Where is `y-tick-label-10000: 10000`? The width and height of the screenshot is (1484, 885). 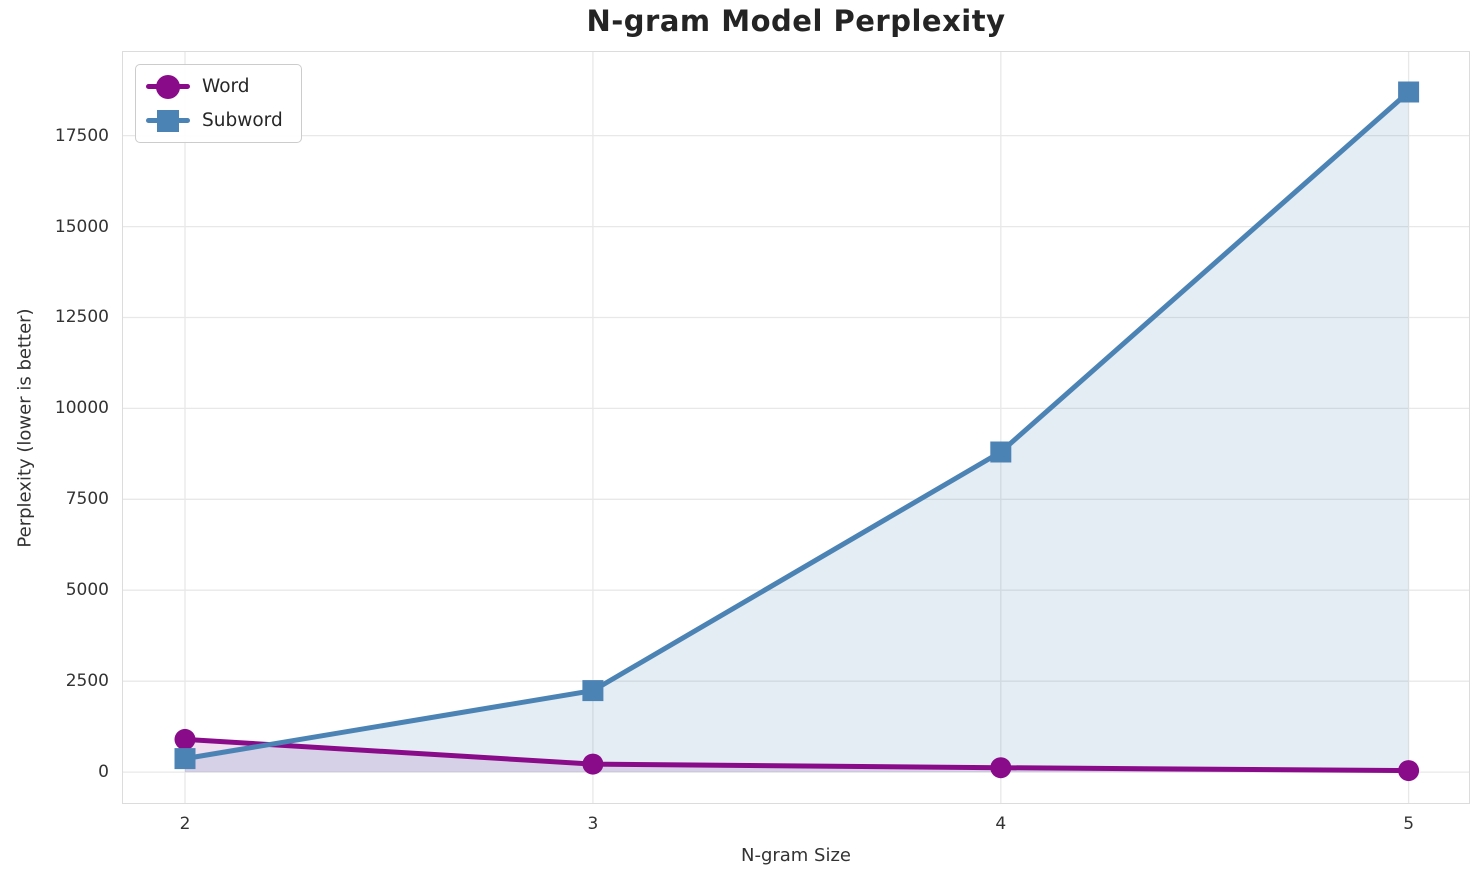 y-tick-label-10000: 10000 is located at coordinates (81, 408).